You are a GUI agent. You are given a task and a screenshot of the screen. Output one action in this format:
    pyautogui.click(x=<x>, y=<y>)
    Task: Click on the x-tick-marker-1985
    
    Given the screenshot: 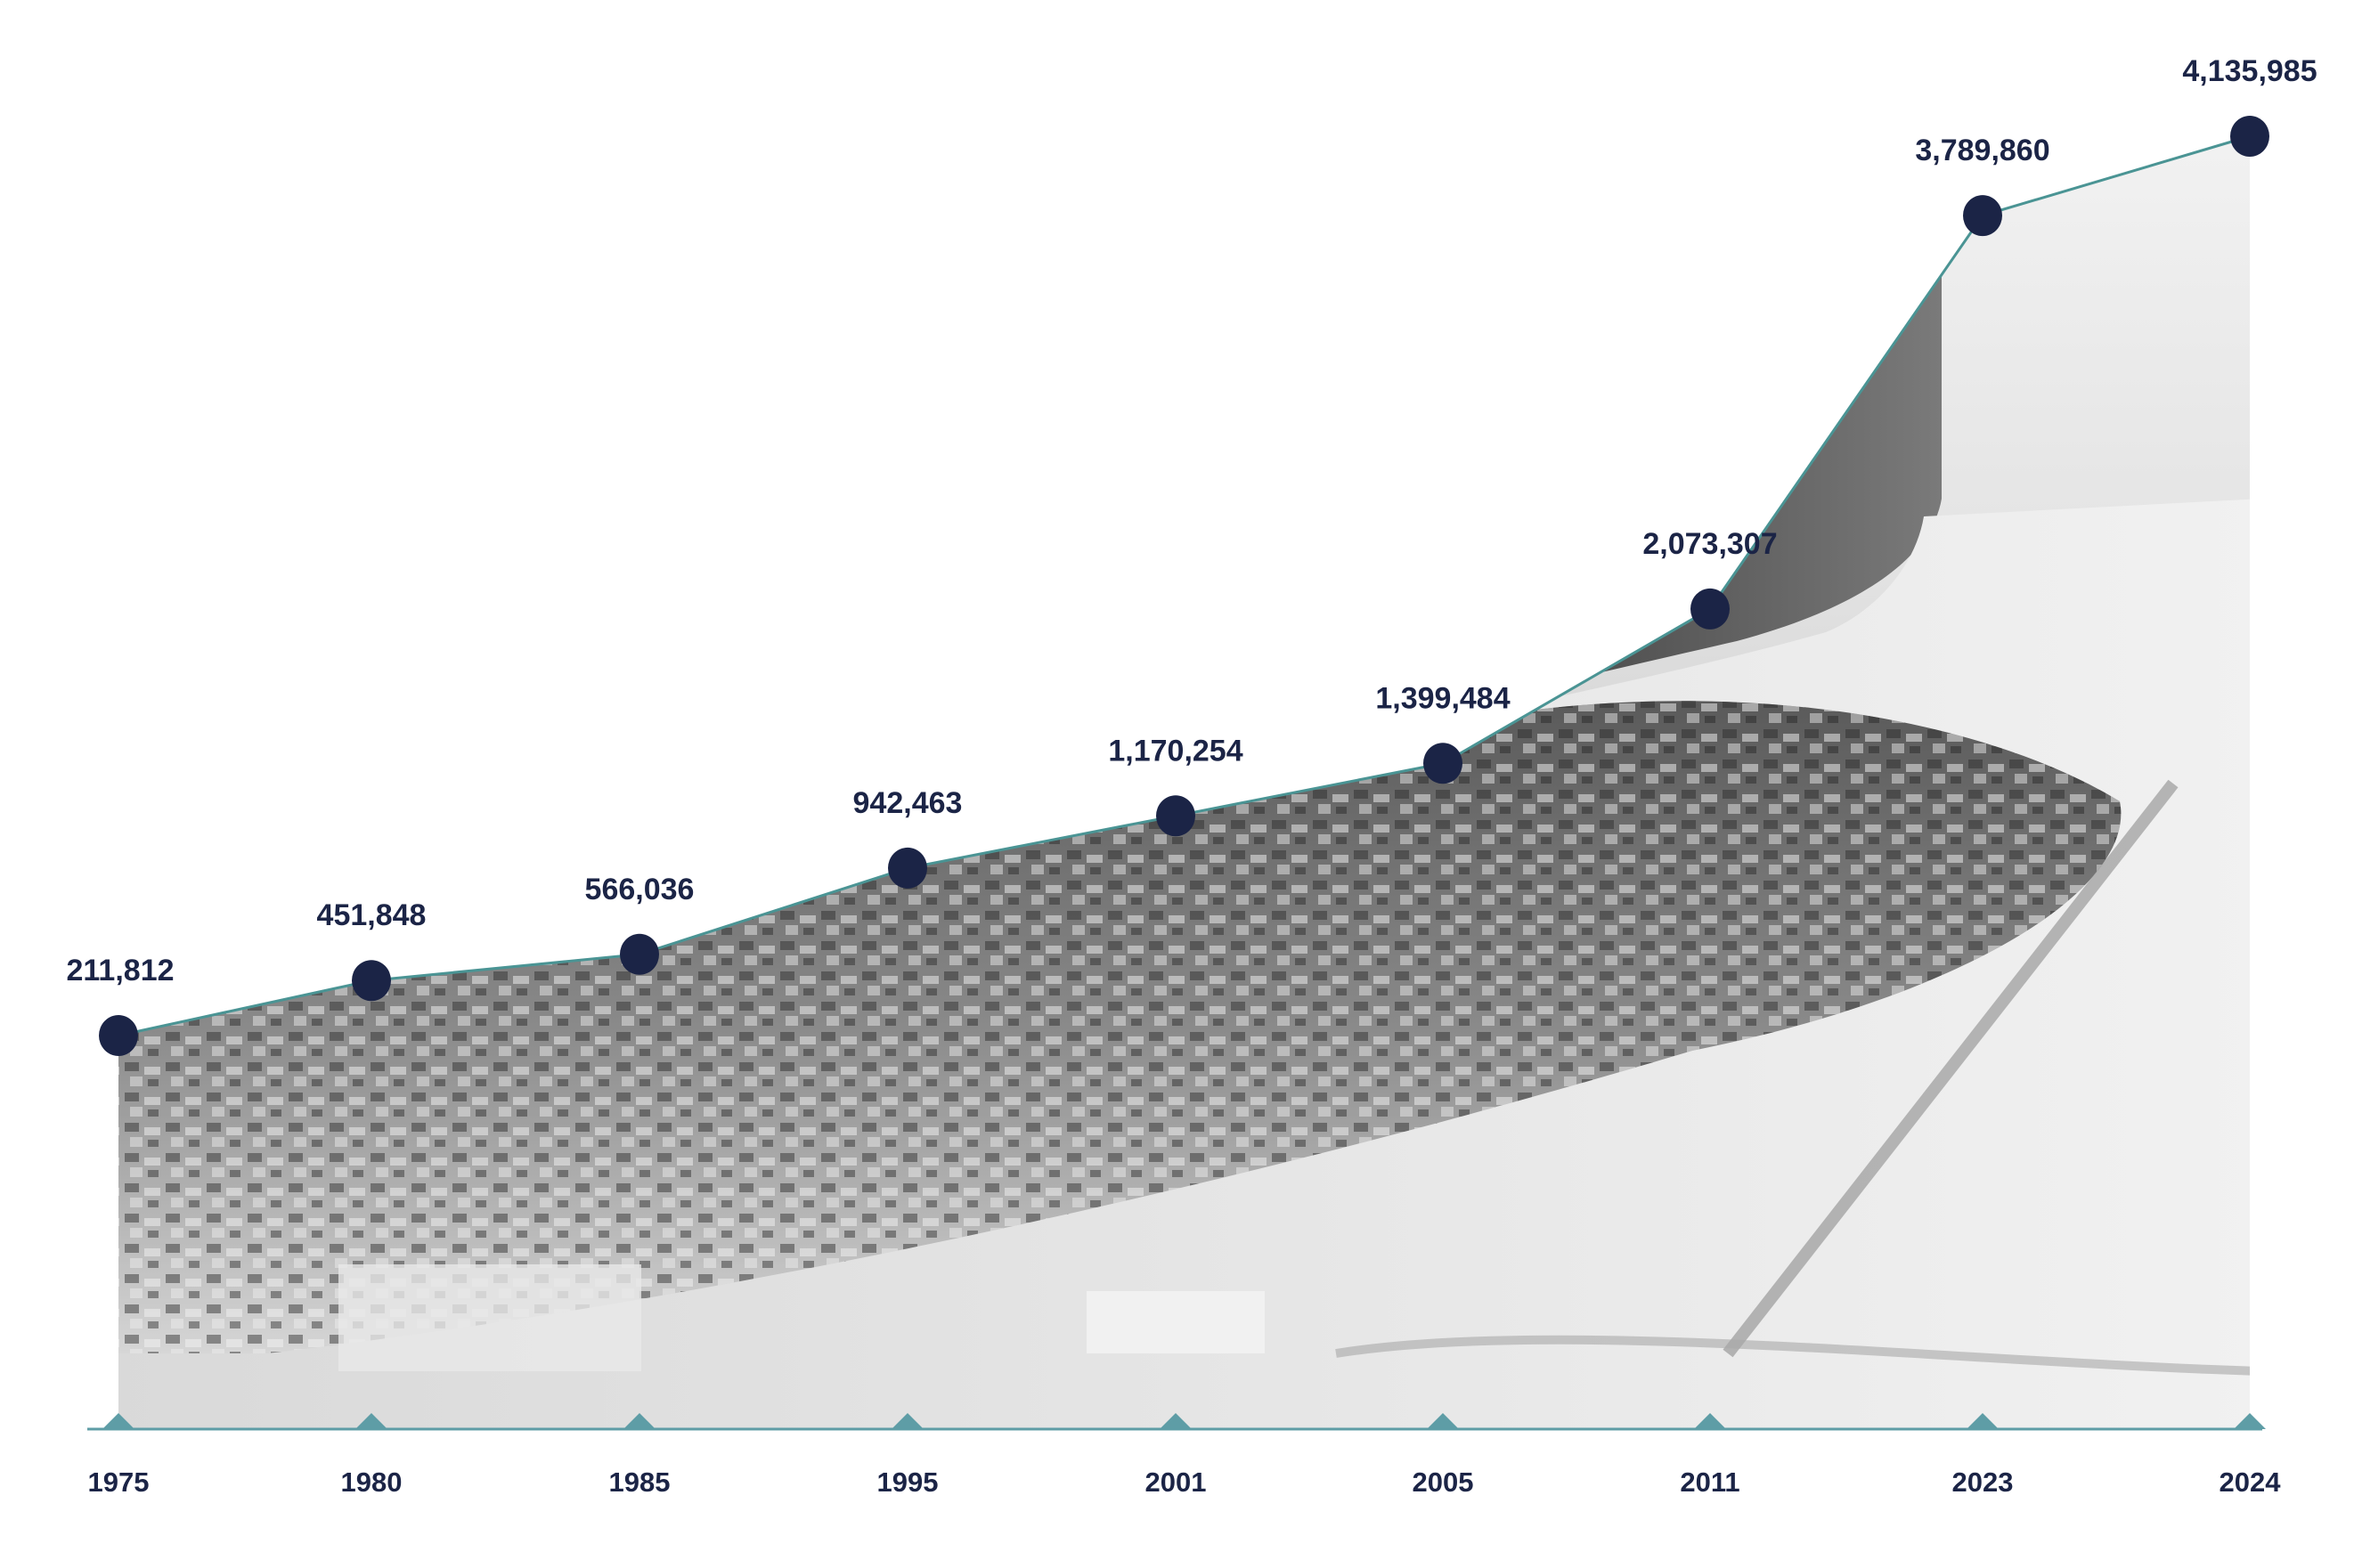 What is the action you would take?
    pyautogui.click(x=639, y=1421)
    